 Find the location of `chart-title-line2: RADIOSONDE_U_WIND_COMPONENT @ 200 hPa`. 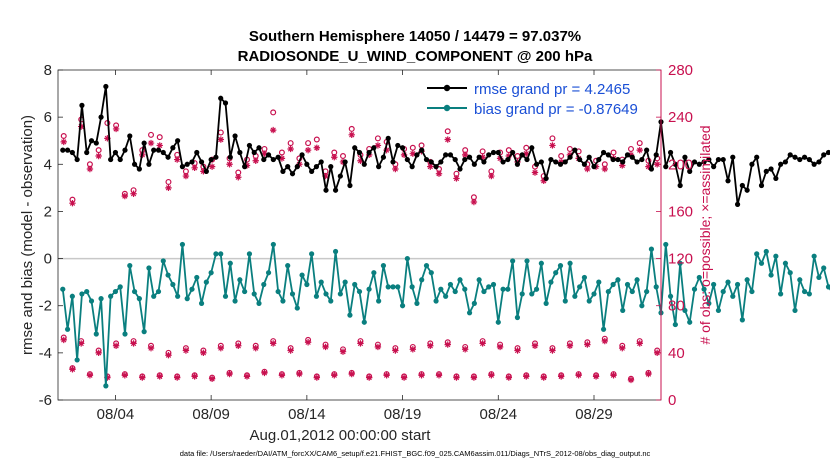

chart-title-line2: RADIOSONDE_U_WIND_COMPONENT @ 200 hPa is located at coordinates (415, 56).